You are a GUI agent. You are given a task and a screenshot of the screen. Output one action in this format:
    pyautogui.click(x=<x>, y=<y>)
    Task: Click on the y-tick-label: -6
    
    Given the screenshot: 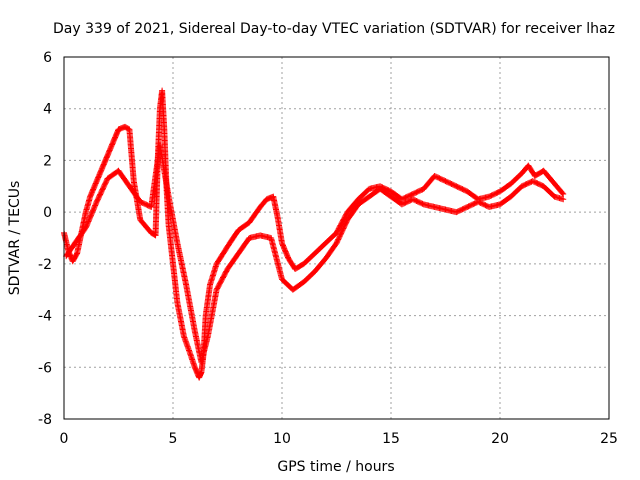 What is the action you would take?
    pyautogui.click(x=45, y=368)
    